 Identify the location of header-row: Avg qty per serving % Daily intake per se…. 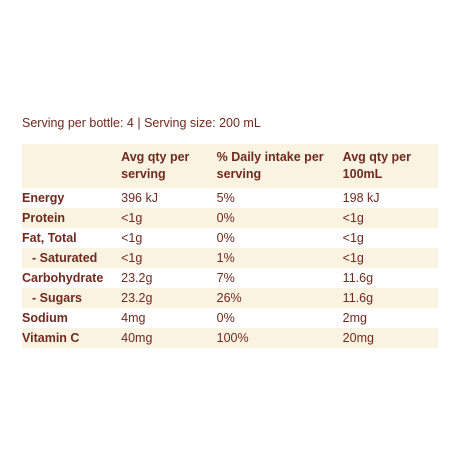
(230, 166).